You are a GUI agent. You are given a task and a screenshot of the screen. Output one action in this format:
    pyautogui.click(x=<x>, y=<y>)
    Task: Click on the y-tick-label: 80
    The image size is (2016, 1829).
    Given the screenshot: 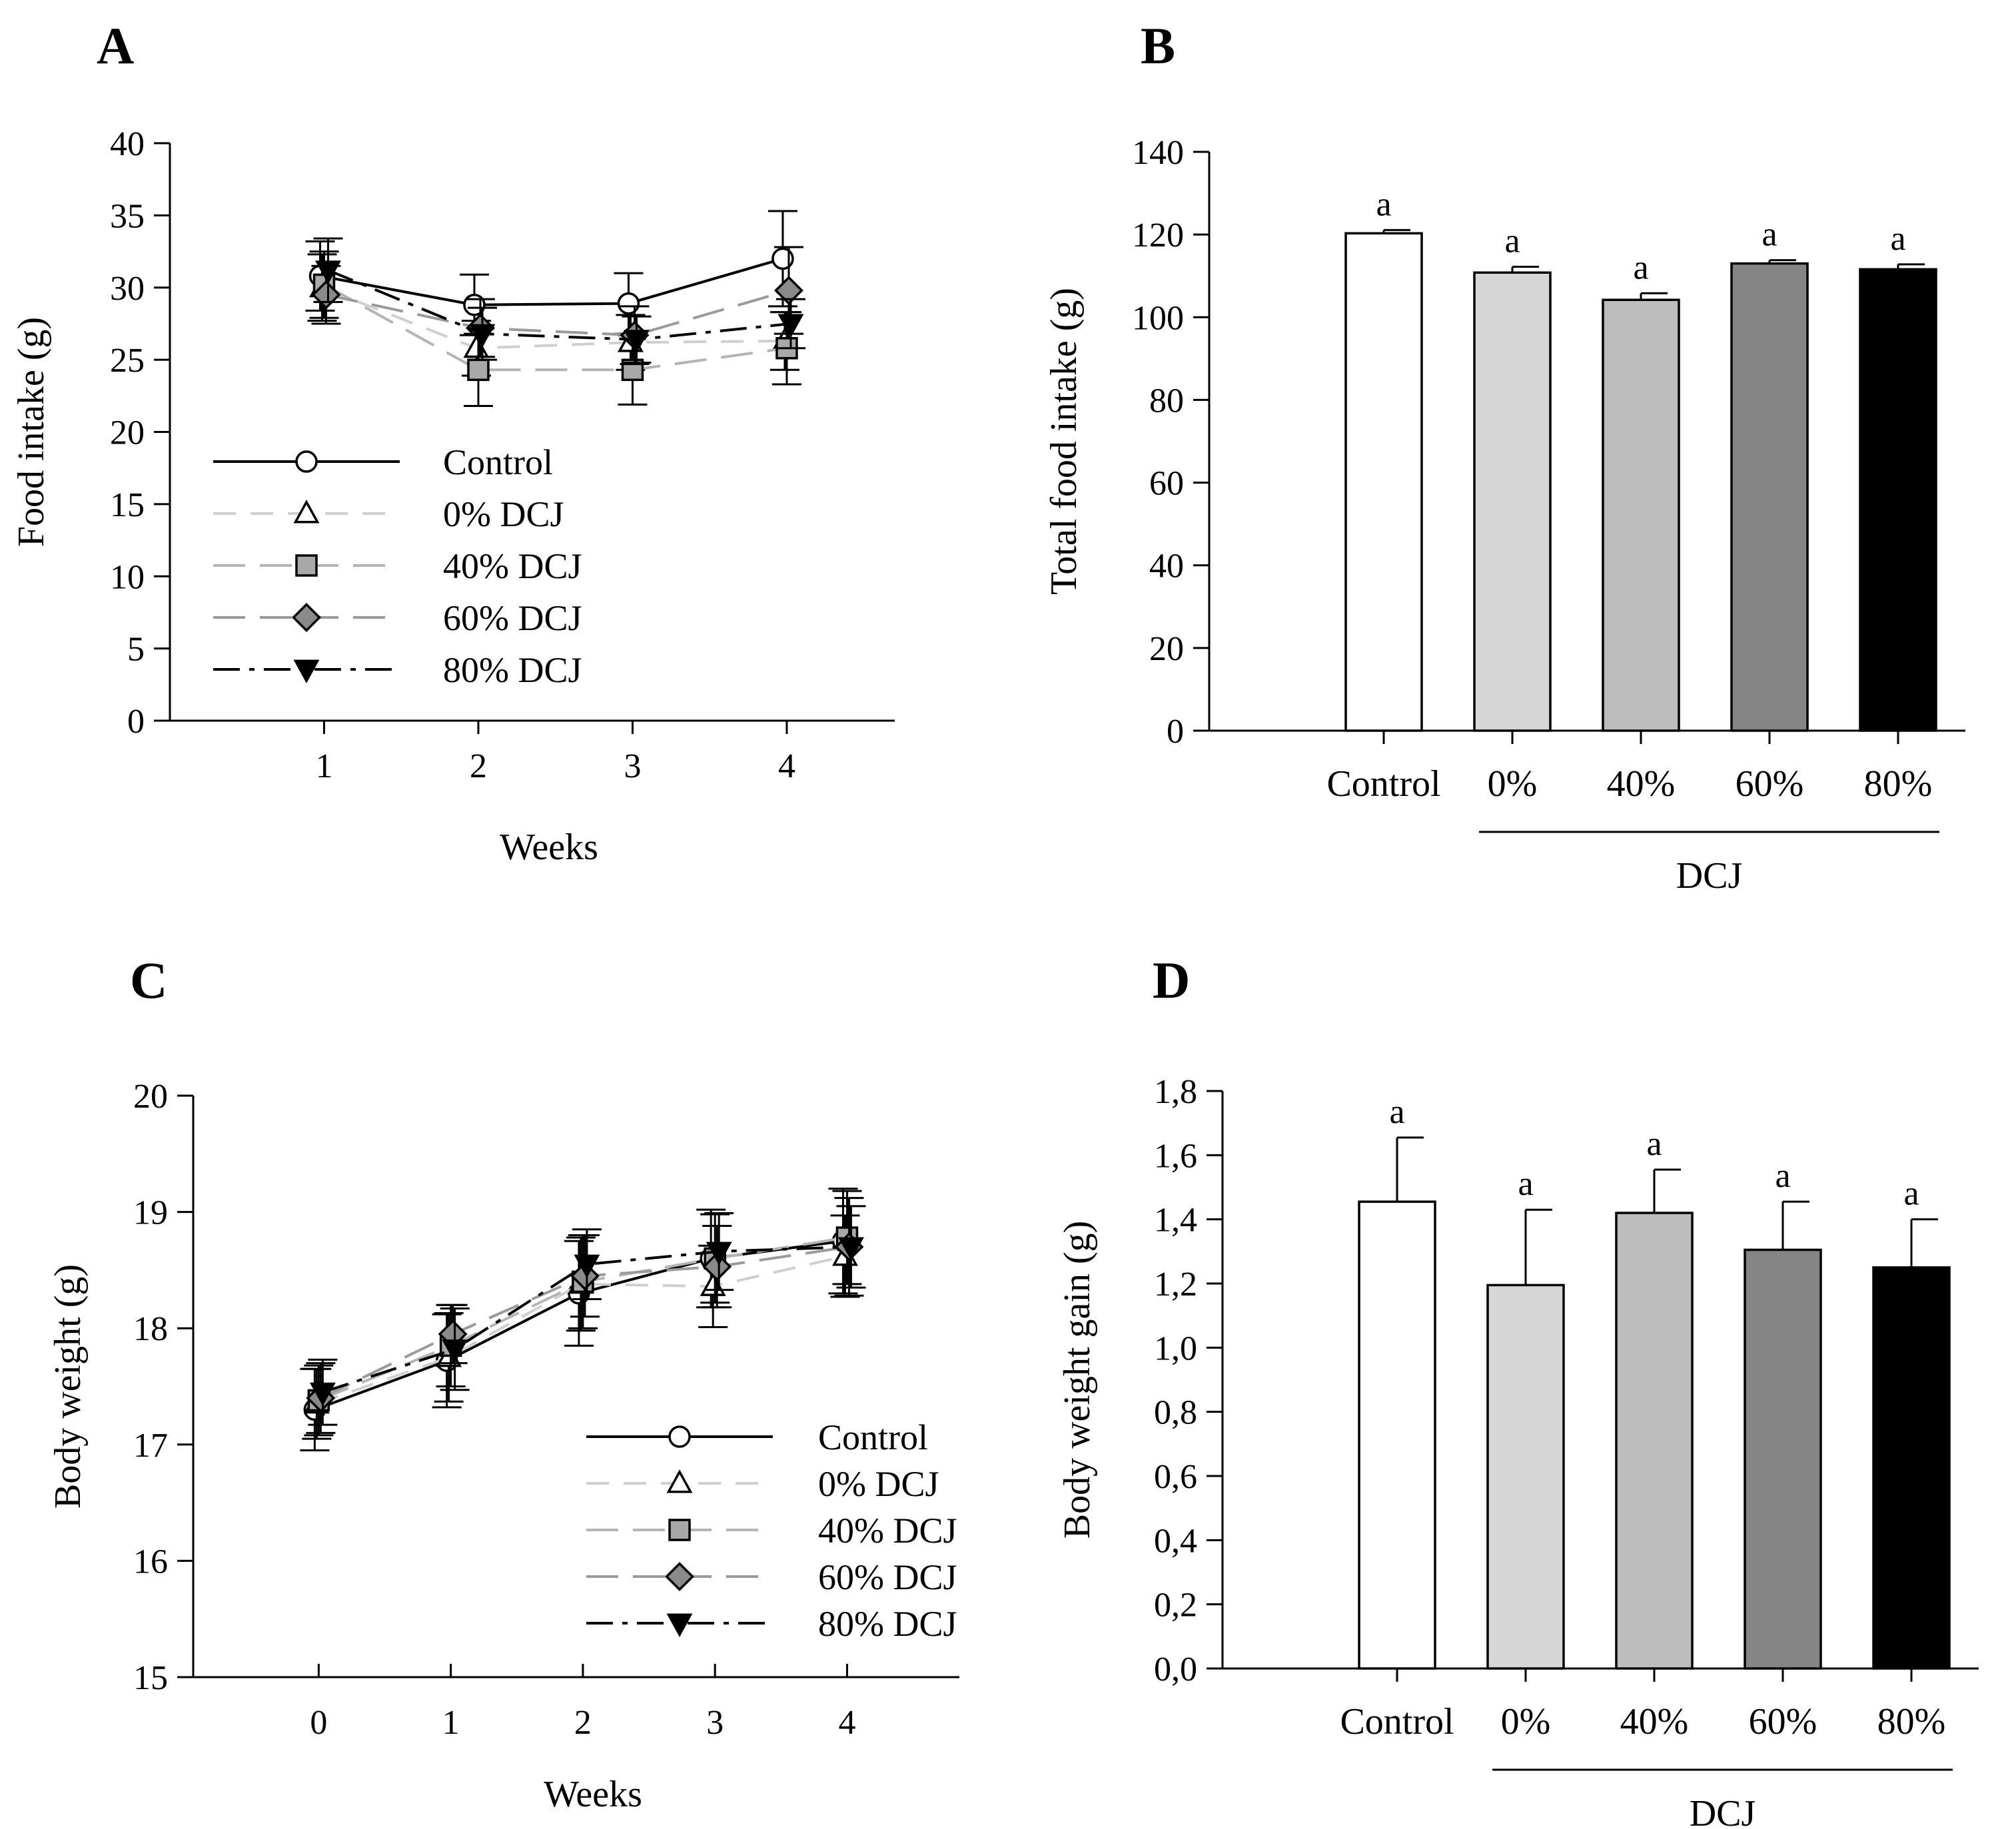 What is the action you would take?
    pyautogui.click(x=1166, y=401)
    